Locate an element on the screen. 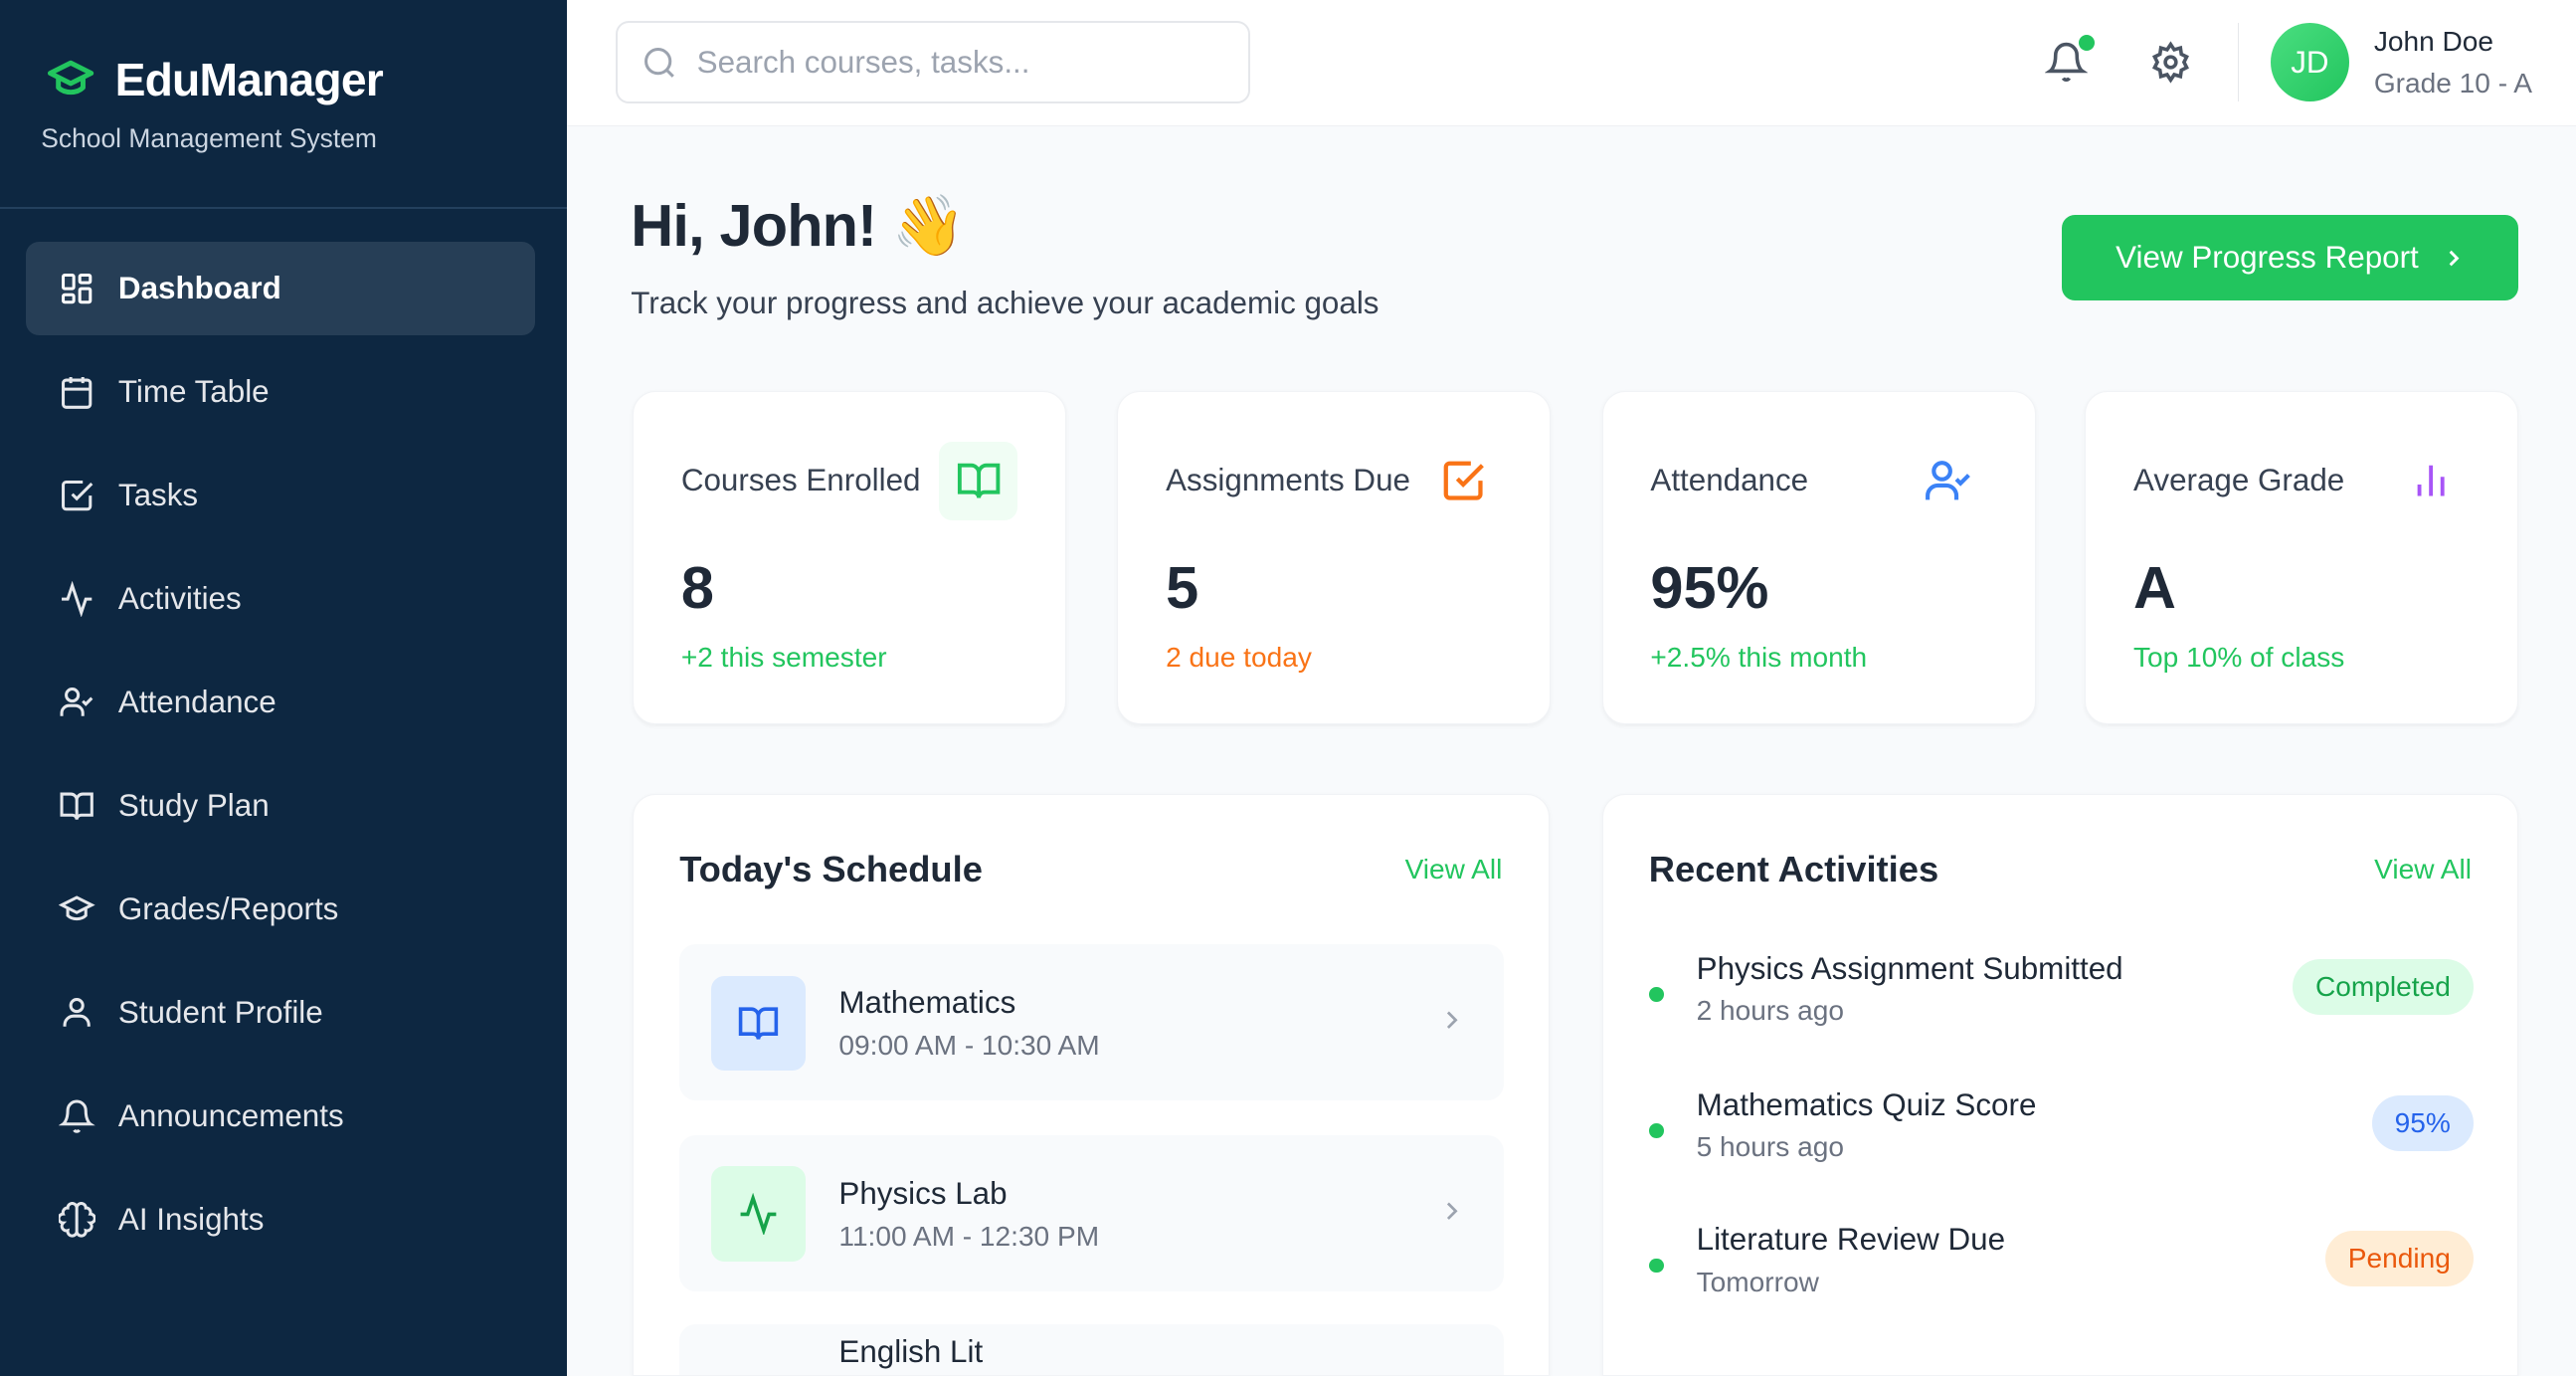 The height and width of the screenshot is (1376, 2576). schedule-name: Physics Lab is located at coordinates (923, 1194).